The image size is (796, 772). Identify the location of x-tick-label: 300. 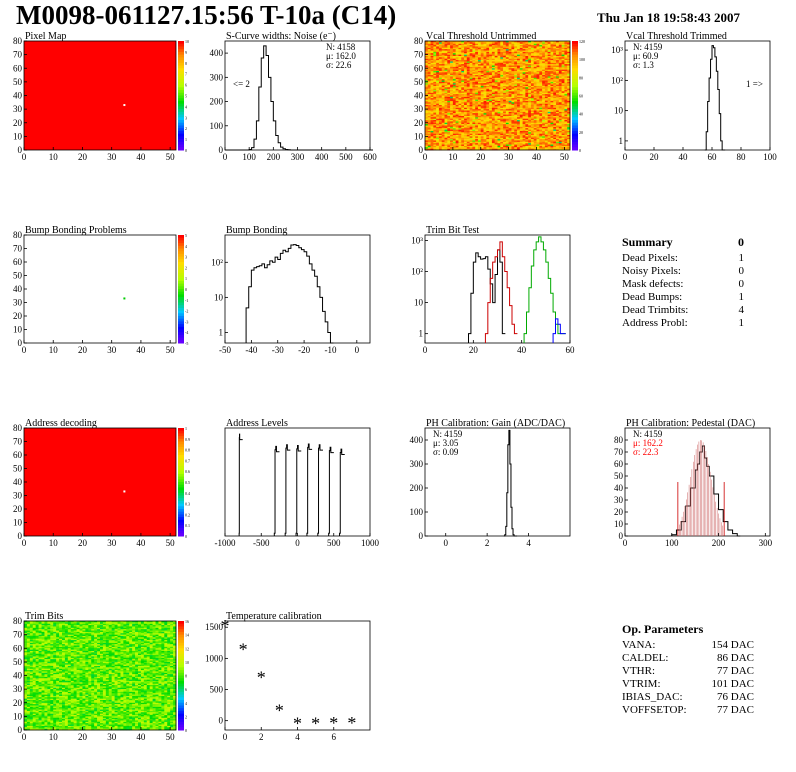
(766, 543).